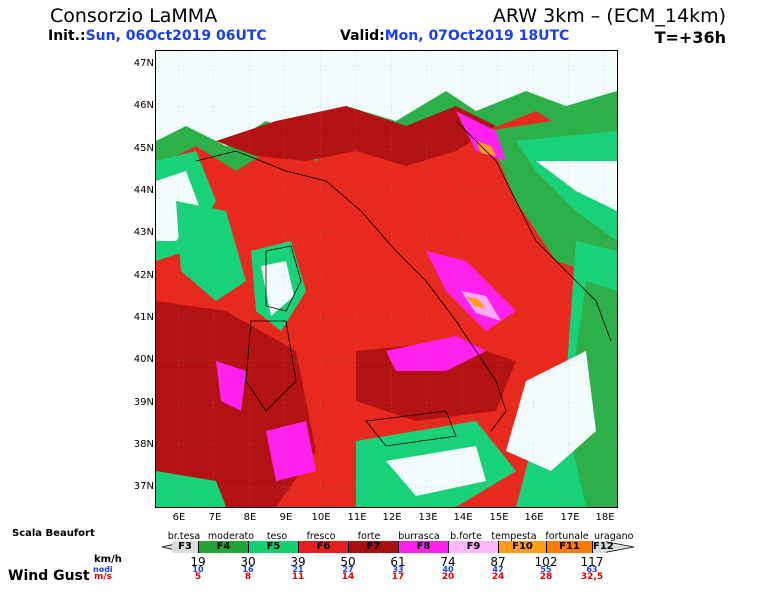  What do you see at coordinates (498, 569) in the screenshot?
I see `nodi-value: 47` at bounding box center [498, 569].